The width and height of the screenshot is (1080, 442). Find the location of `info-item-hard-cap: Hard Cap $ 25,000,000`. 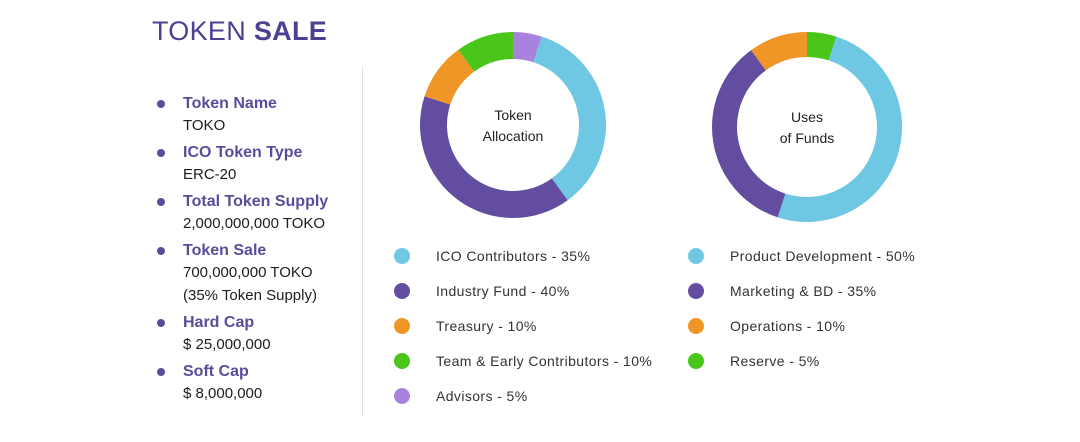

info-item-hard-cap: Hard Cap $ 25,000,000 is located at coordinates (241, 334).